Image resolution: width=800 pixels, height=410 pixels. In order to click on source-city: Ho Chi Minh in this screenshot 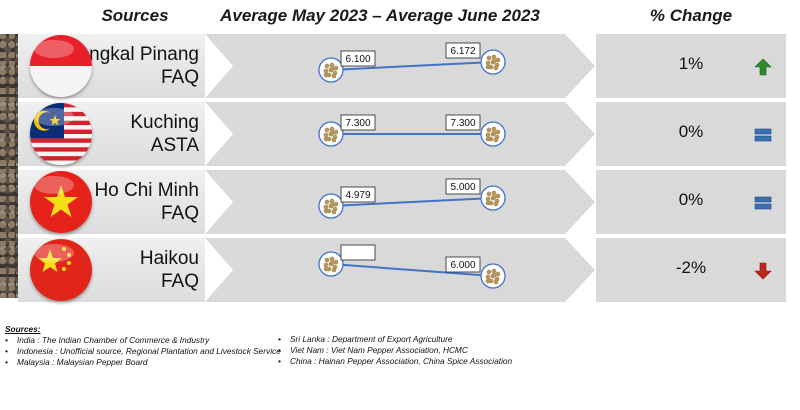, I will do `click(146, 190)`.